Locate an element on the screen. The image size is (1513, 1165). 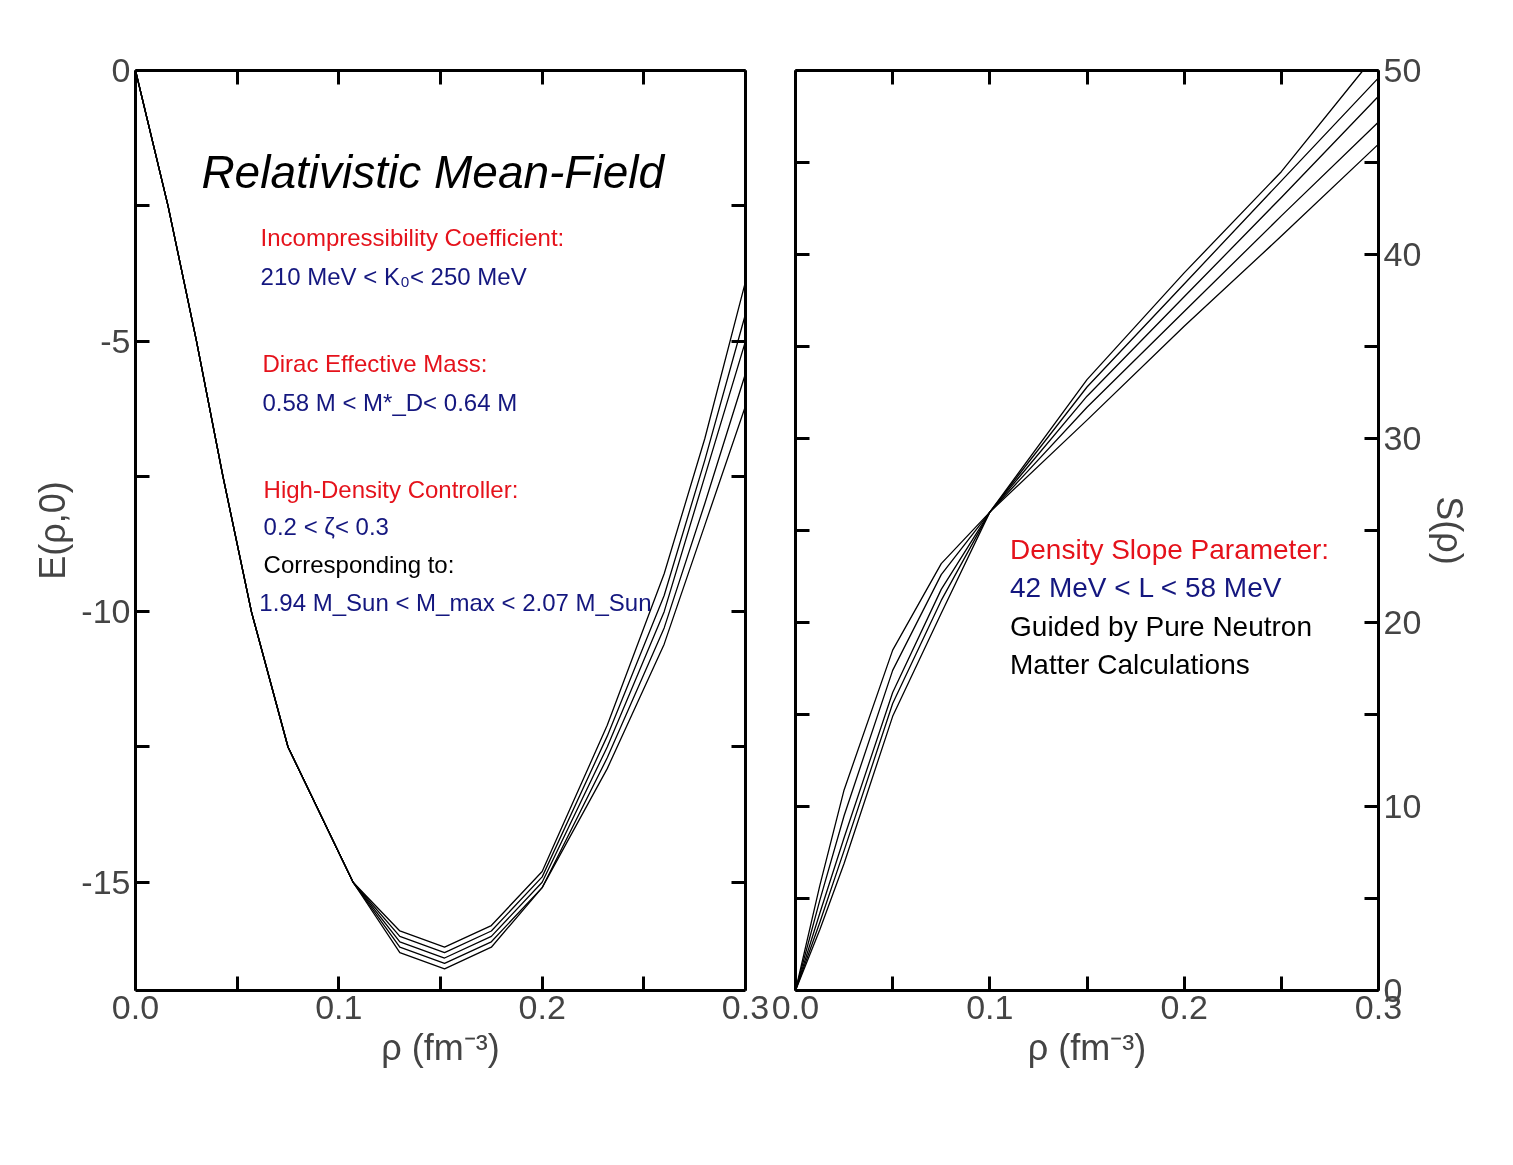
y-tick-label: 0 is located at coordinates (121, 70).